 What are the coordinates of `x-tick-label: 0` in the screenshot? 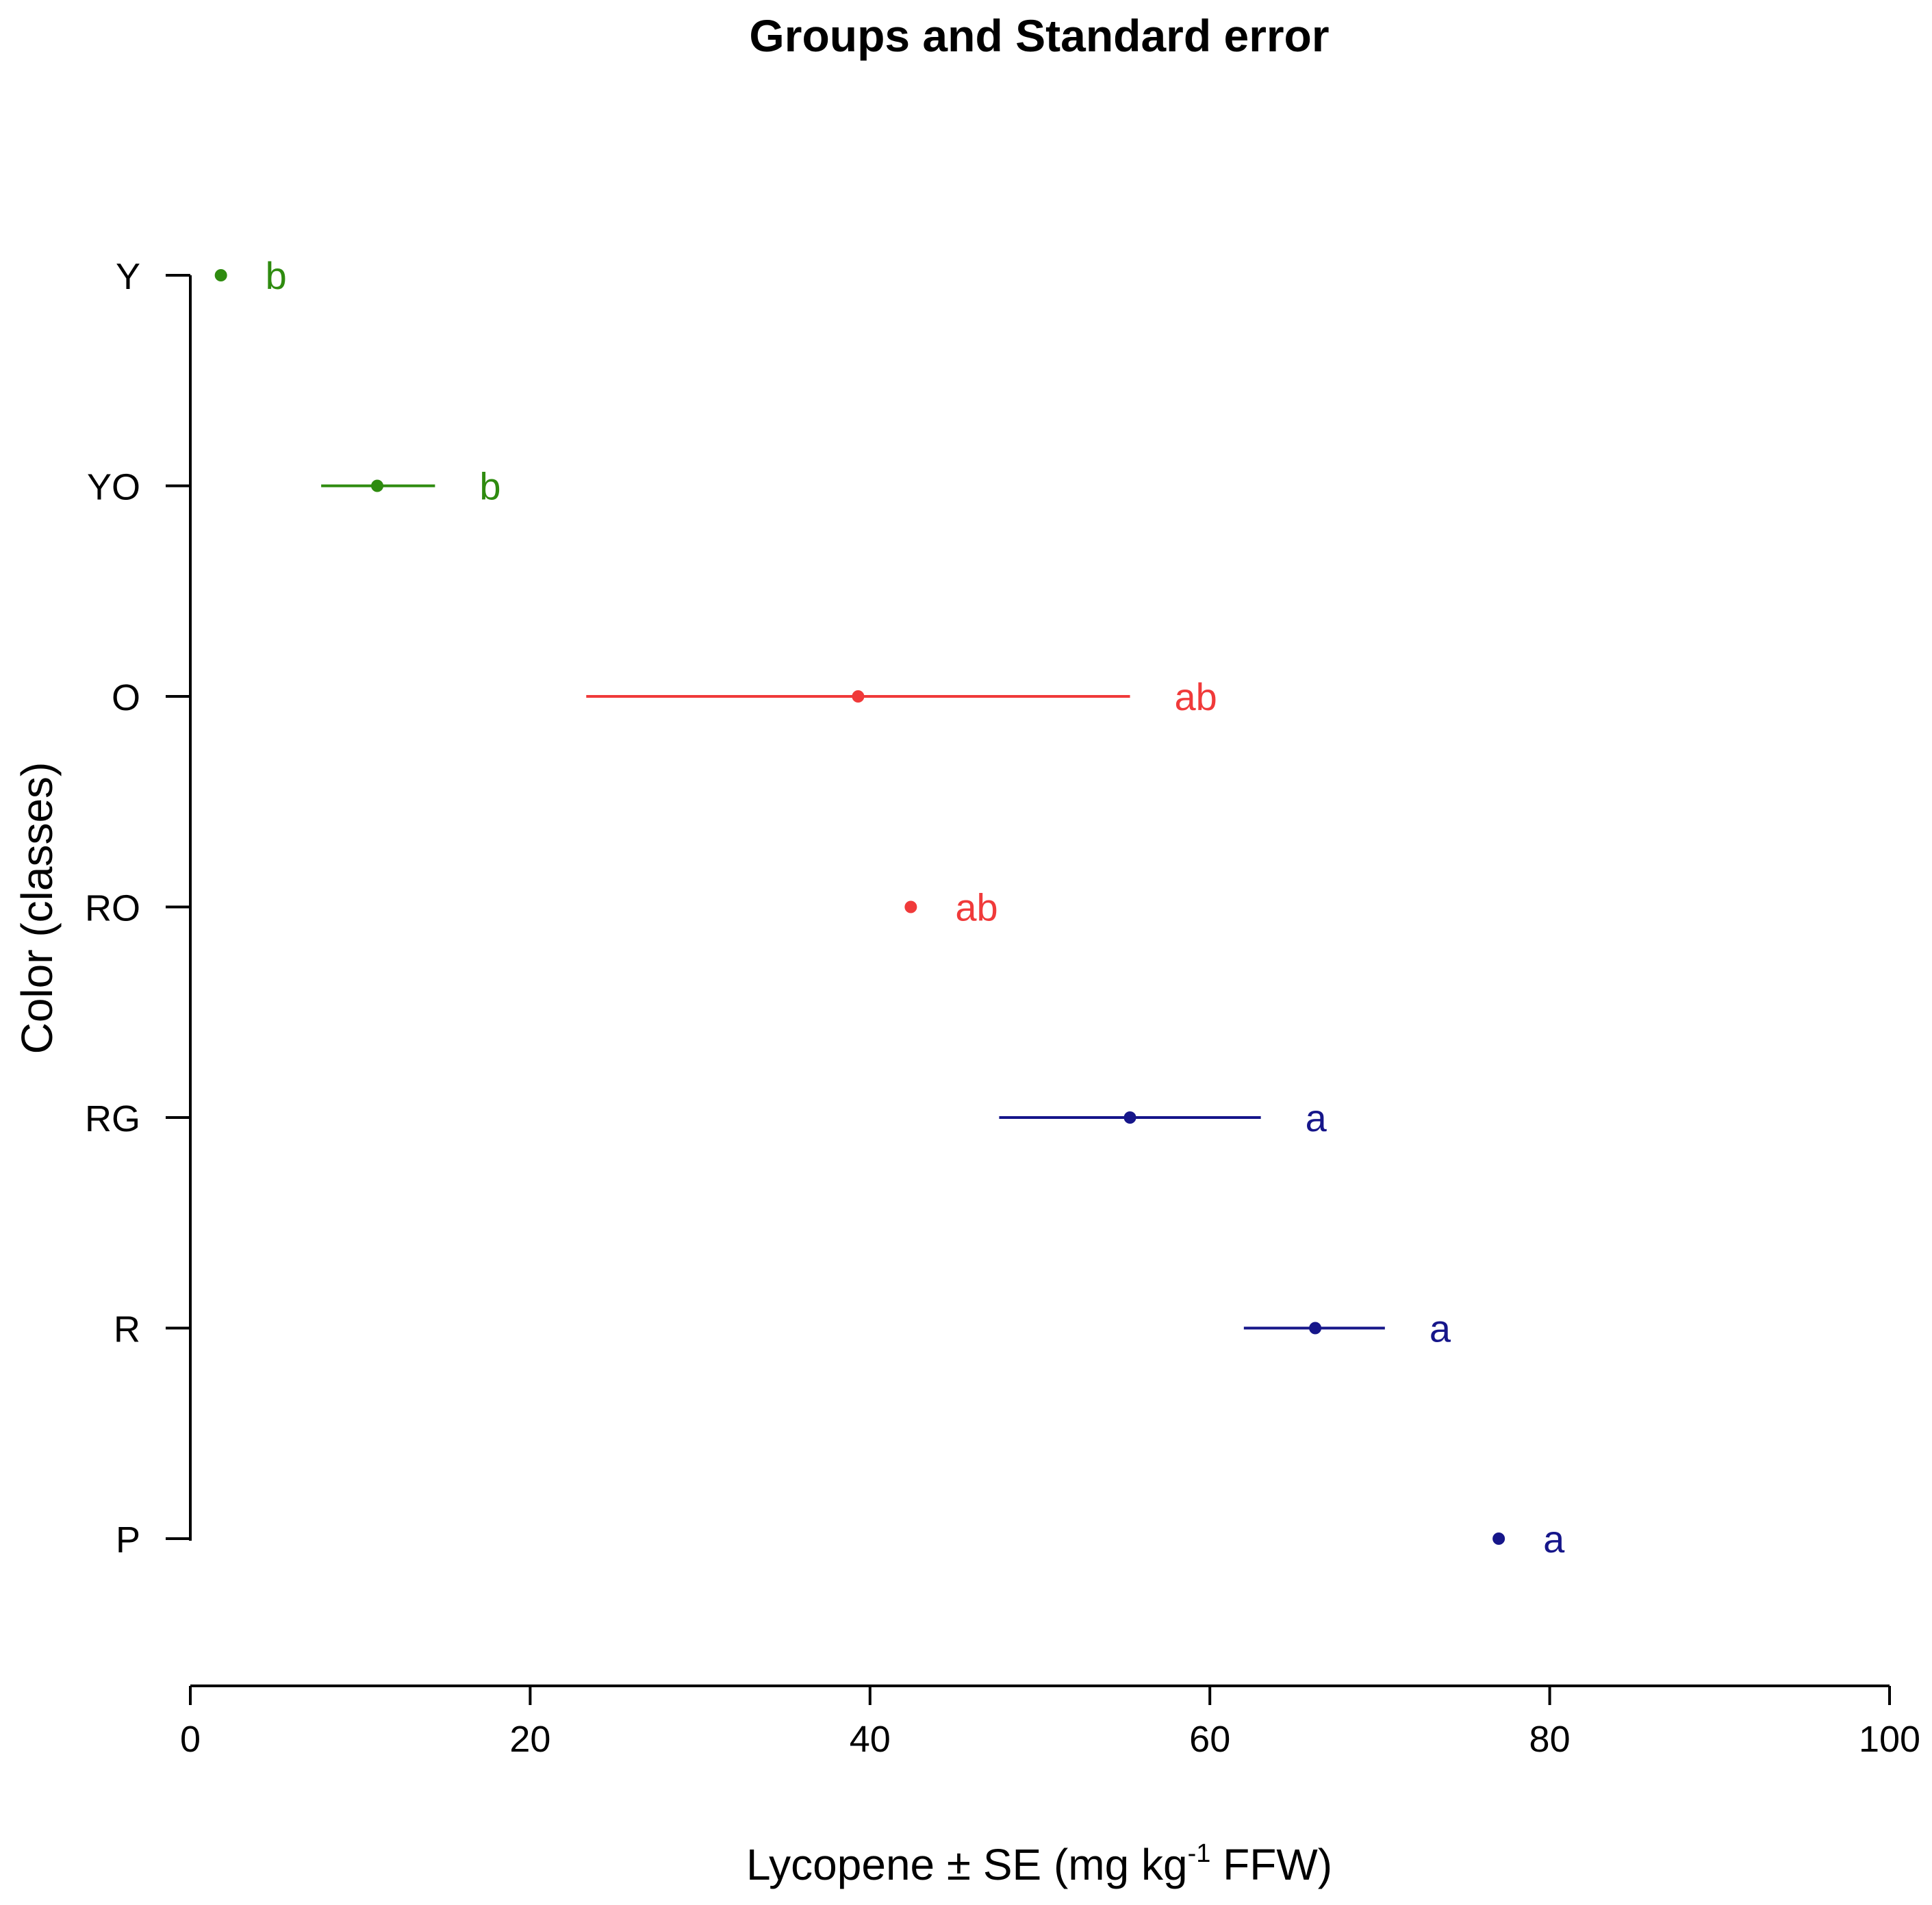 It's located at (190, 1739).